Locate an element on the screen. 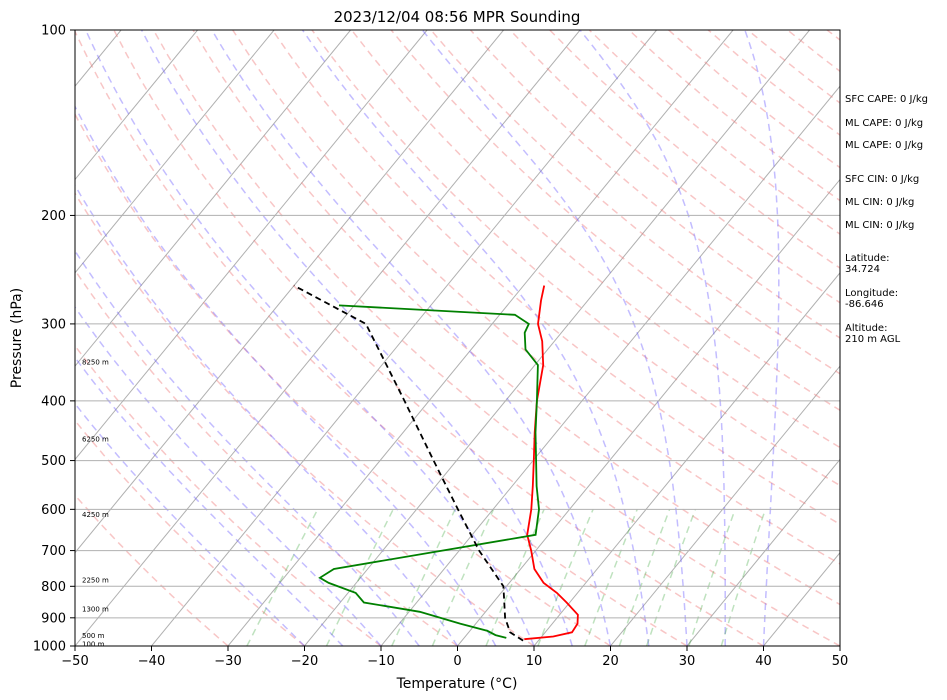 Image resolution: width=947 pixels, height=700 pixels. y-axis-ticks: 1000 900 800 700 600 500 400 300 200 100 is located at coordinates (54, 339).